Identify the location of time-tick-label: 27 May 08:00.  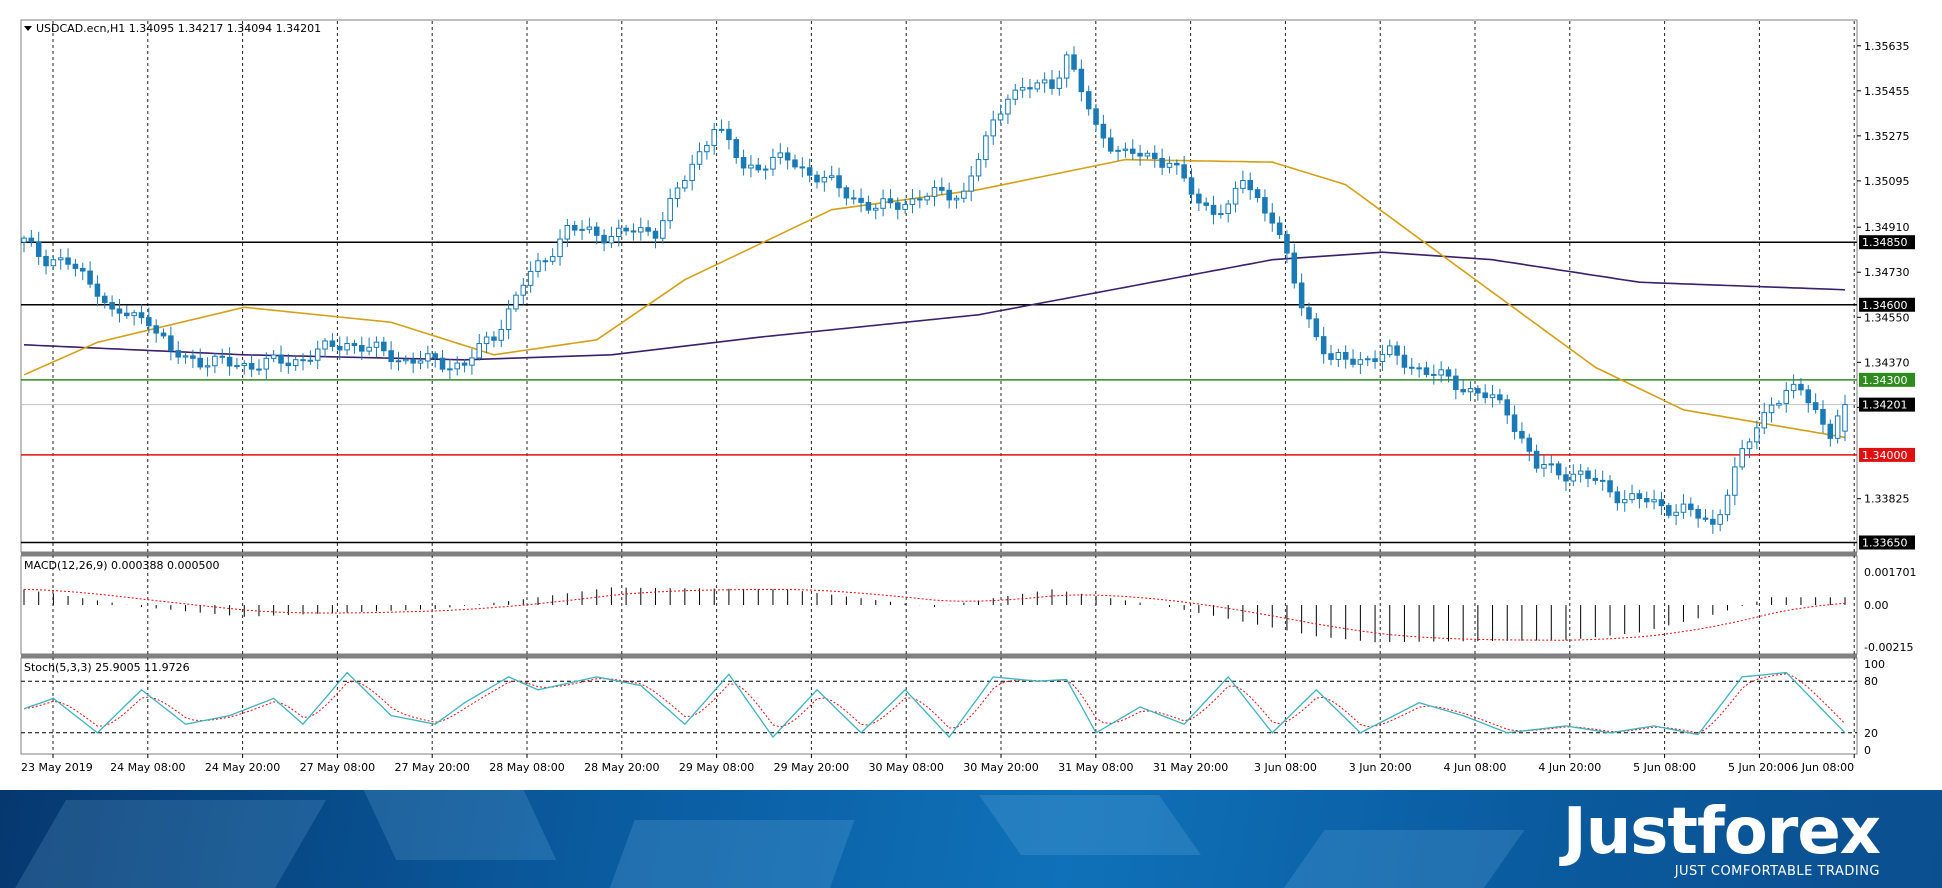
(337, 767).